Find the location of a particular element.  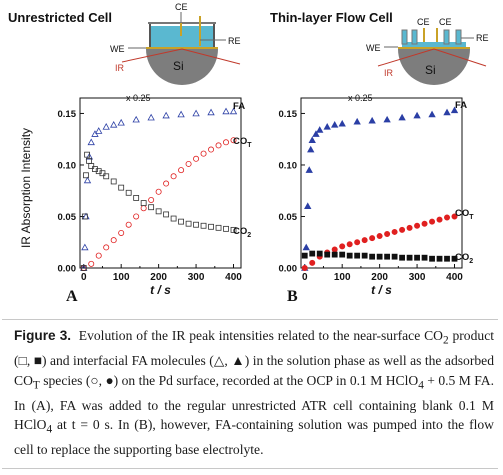

y-tick-label: 0.00 is located at coordinates (288, 269).